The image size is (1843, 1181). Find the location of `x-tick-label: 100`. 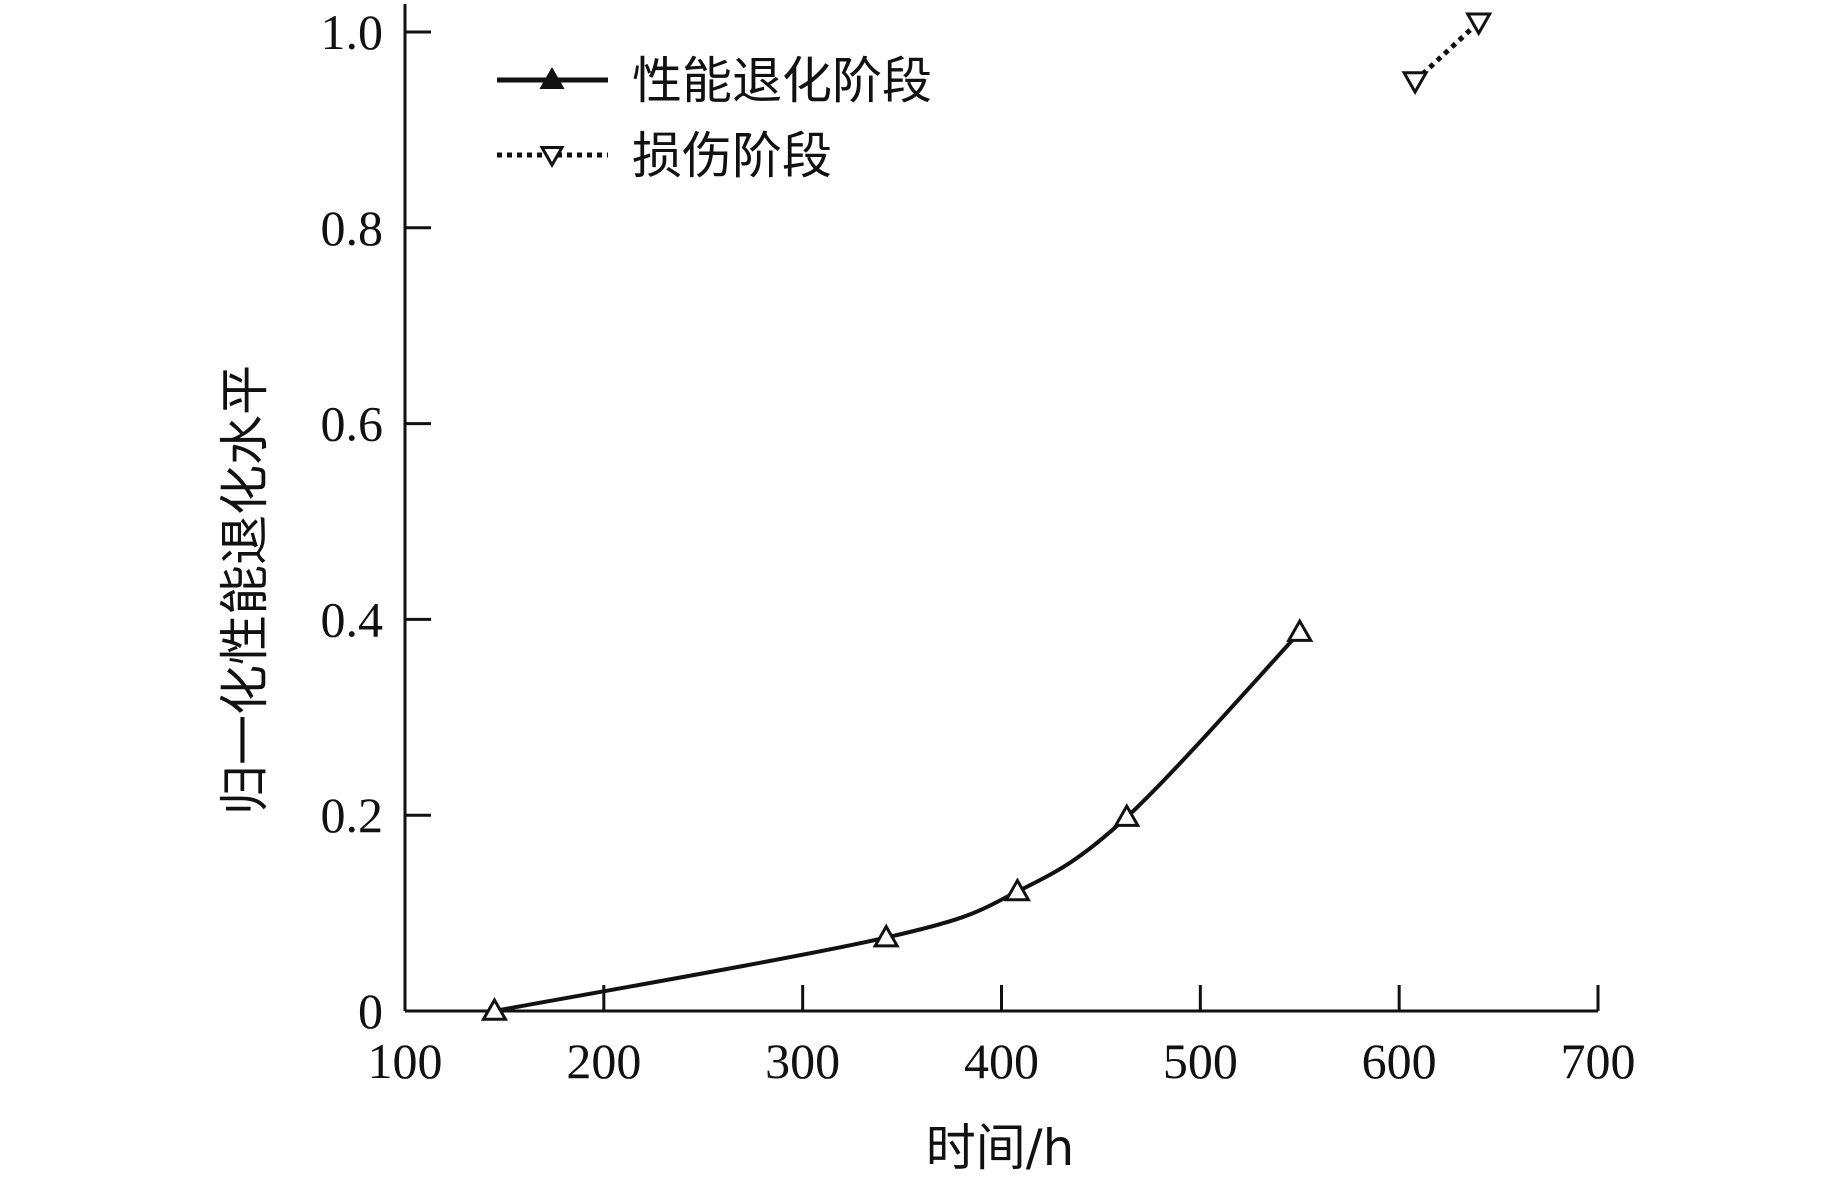

x-tick-label: 100 is located at coordinates (405, 1061).